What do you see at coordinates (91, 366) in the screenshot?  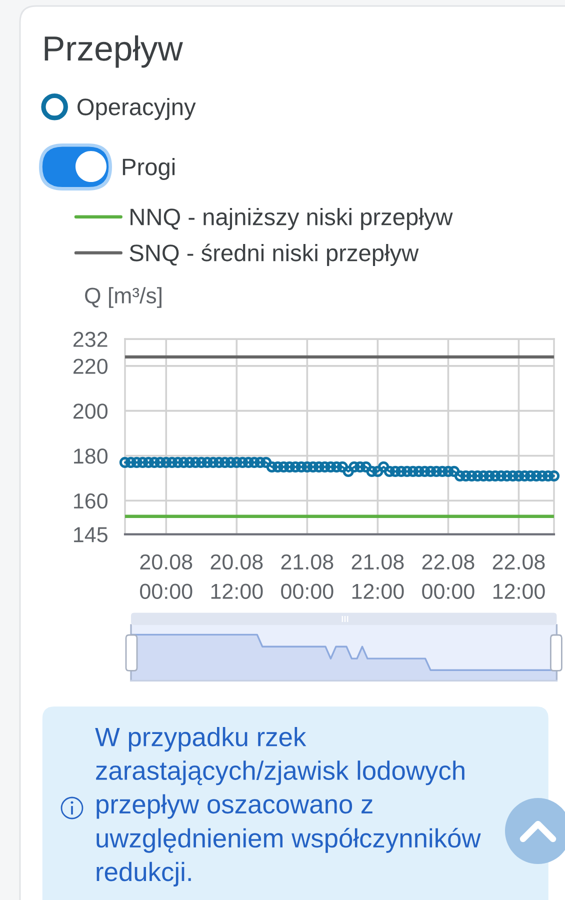 I see `y-tick-label: 220` at bounding box center [91, 366].